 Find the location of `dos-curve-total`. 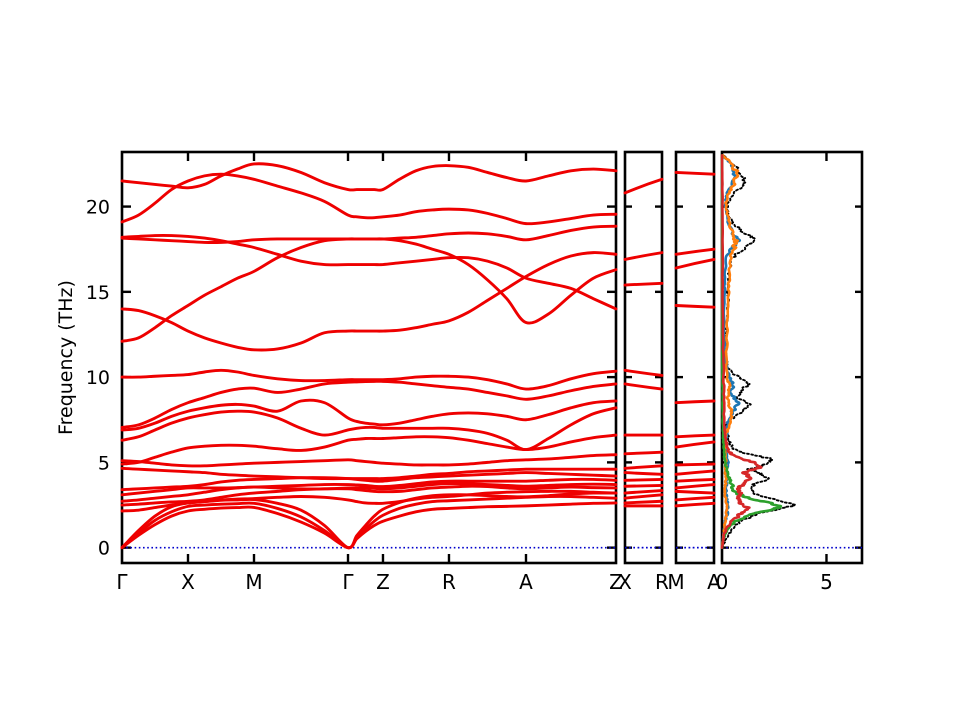

dos-curve-total is located at coordinates (759, 351).